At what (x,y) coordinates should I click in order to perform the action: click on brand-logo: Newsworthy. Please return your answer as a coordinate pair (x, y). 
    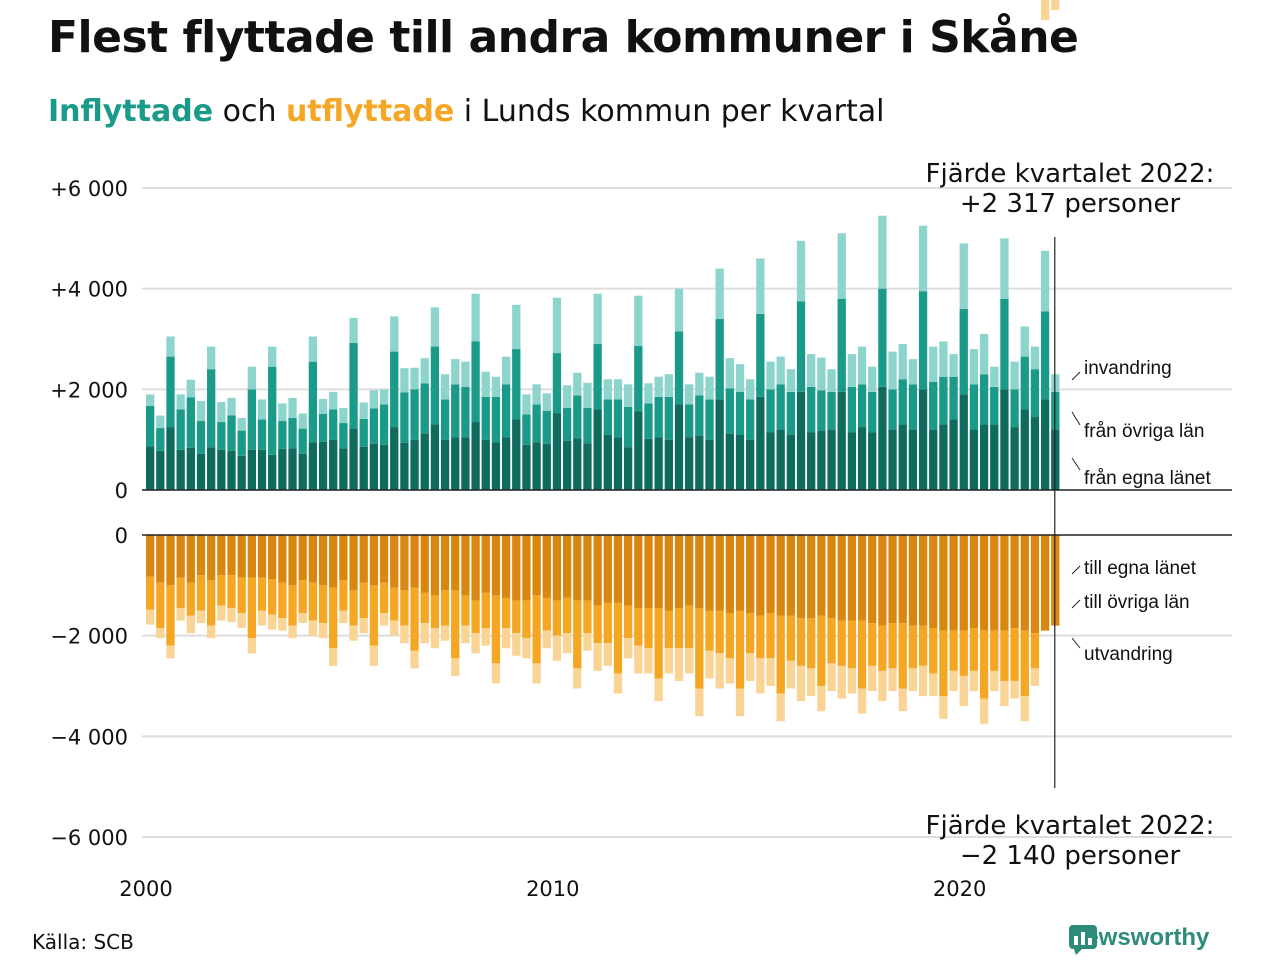
    Looking at the image, I should click on (1138, 939).